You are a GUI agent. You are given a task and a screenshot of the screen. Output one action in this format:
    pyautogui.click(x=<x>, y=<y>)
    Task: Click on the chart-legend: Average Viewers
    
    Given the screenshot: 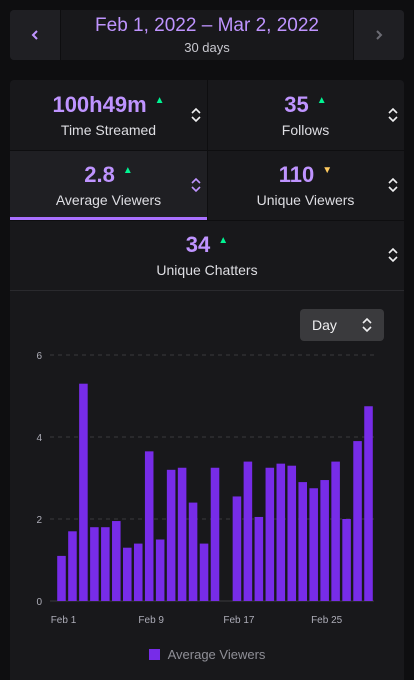 What is the action you would take?
    pyautogui.click(x=207, y=654)
    